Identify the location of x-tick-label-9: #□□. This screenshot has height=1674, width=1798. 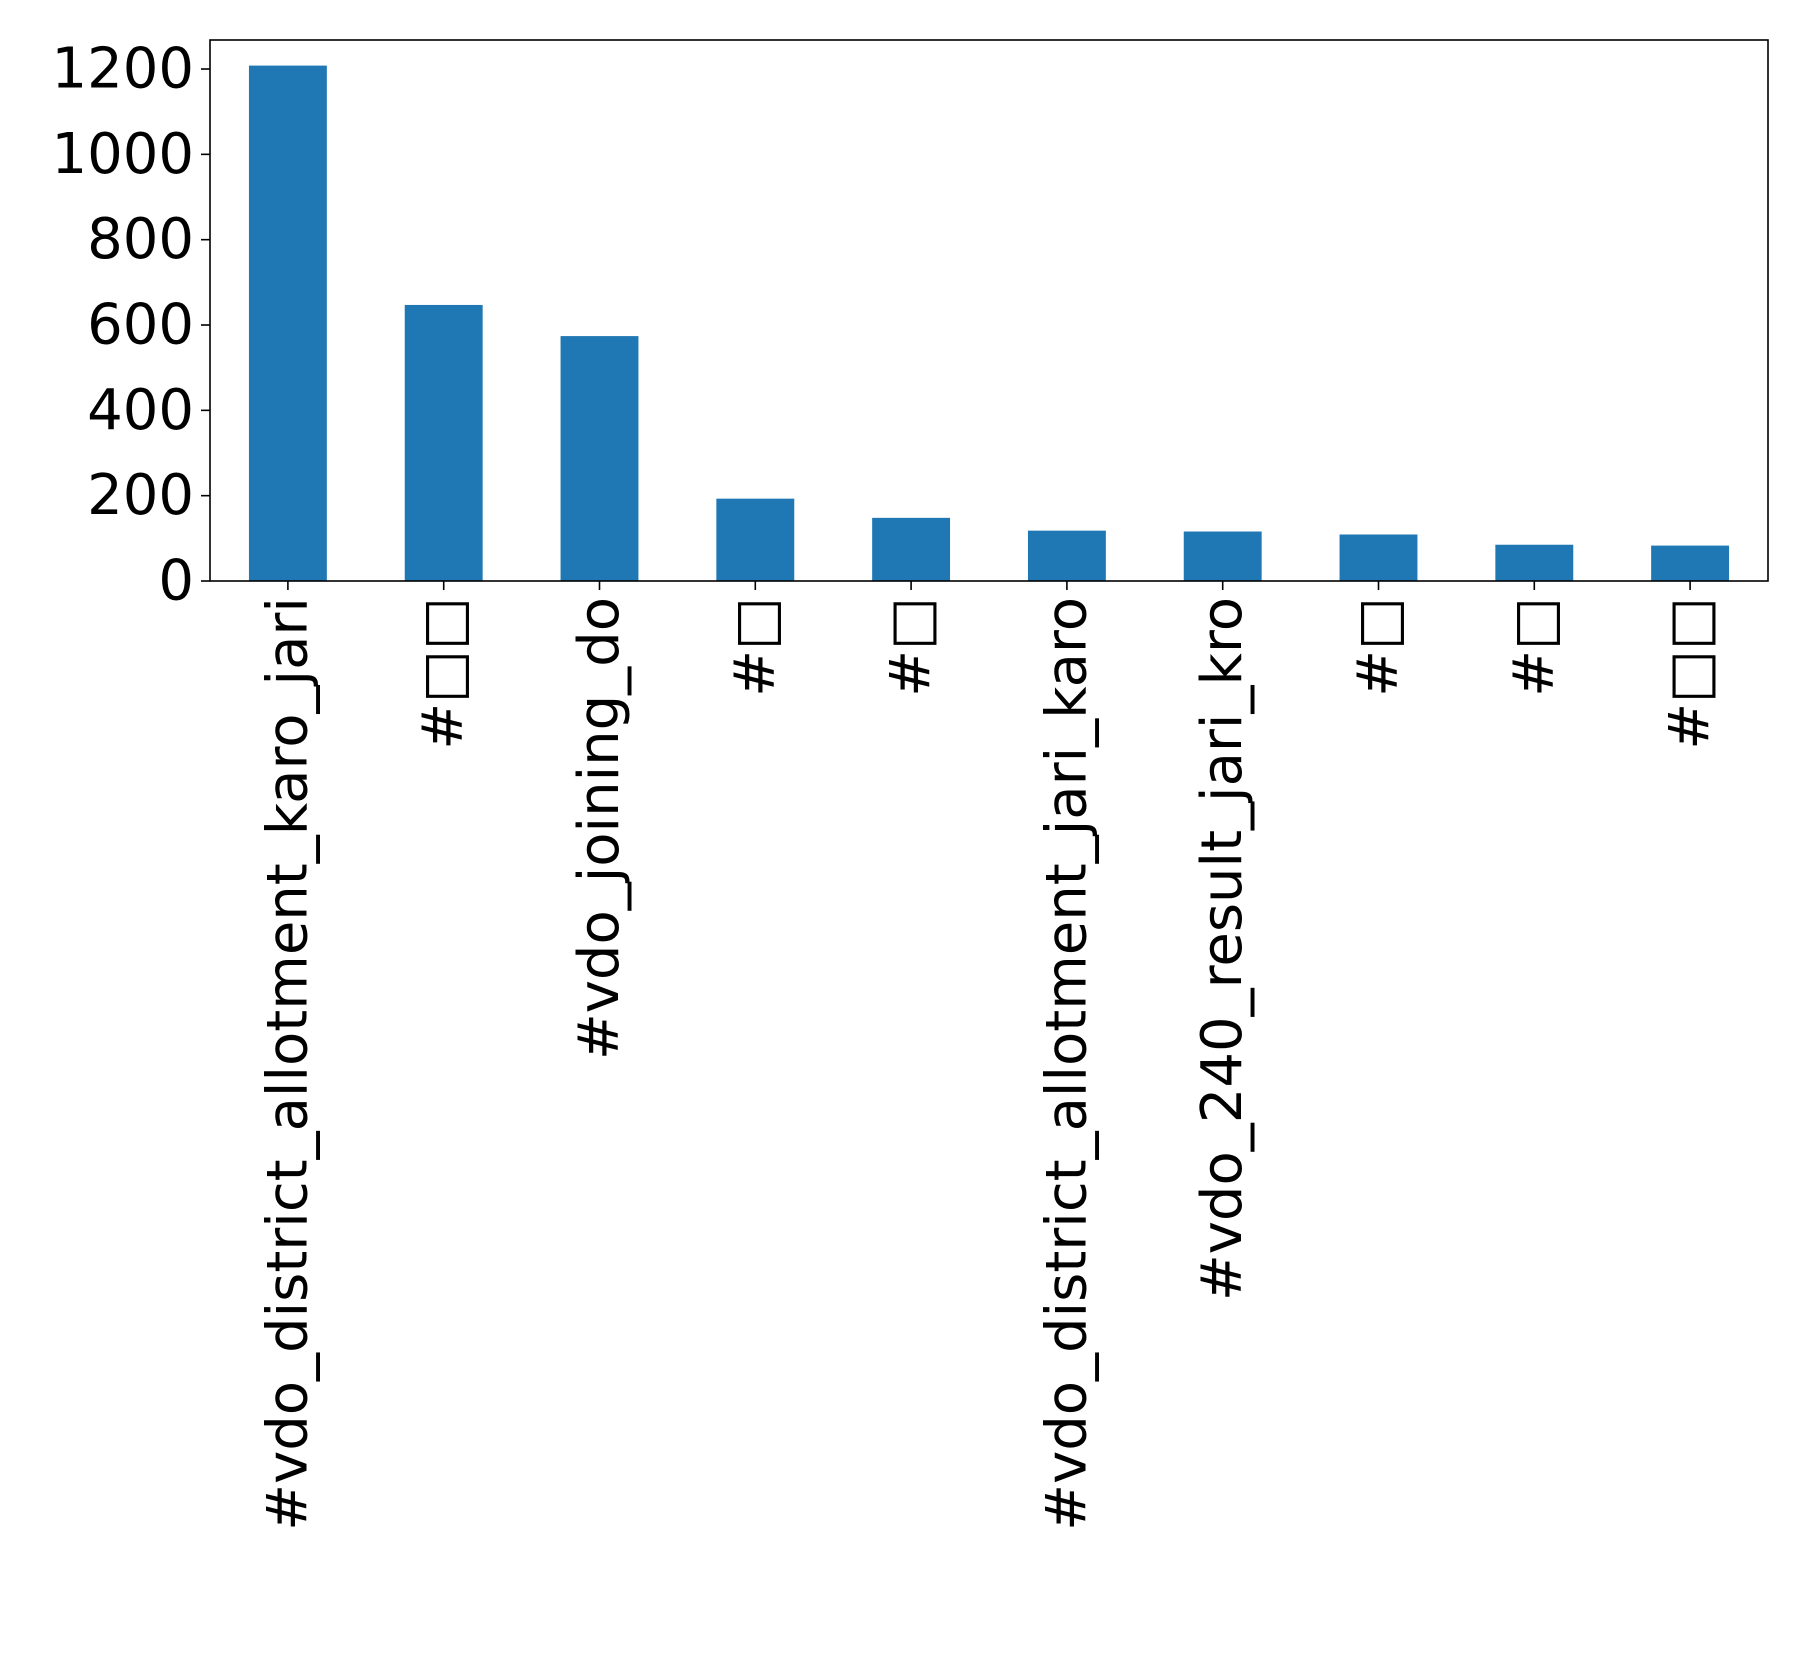
(1690, 673).